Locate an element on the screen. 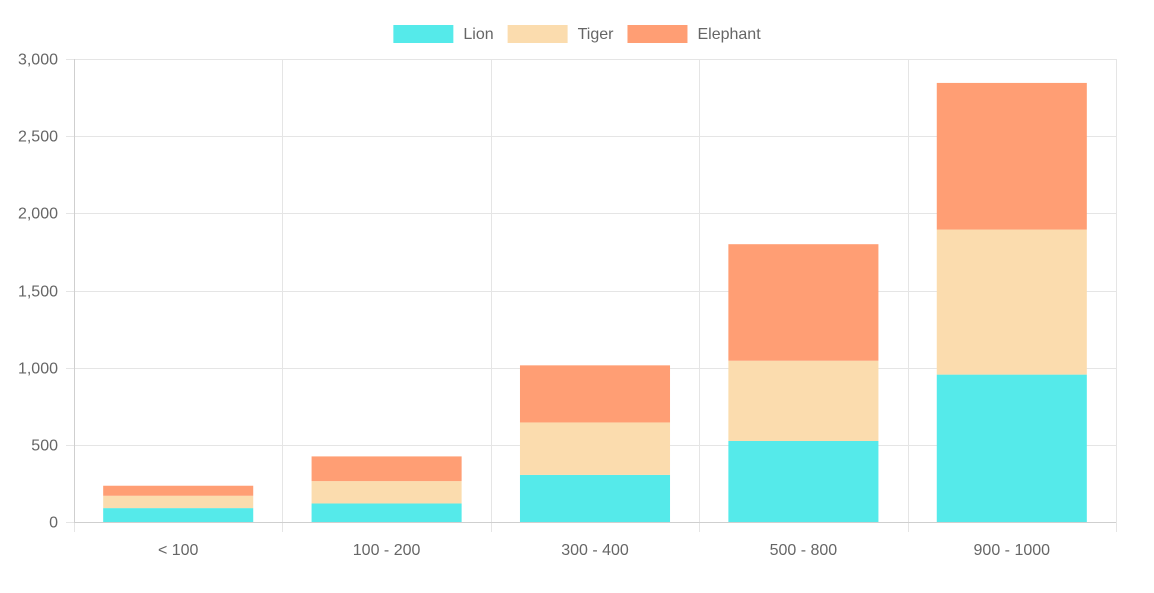 This screenshot has height=593, width=1154. legend-label-lion: Lion is located at coordinates (478, 34).